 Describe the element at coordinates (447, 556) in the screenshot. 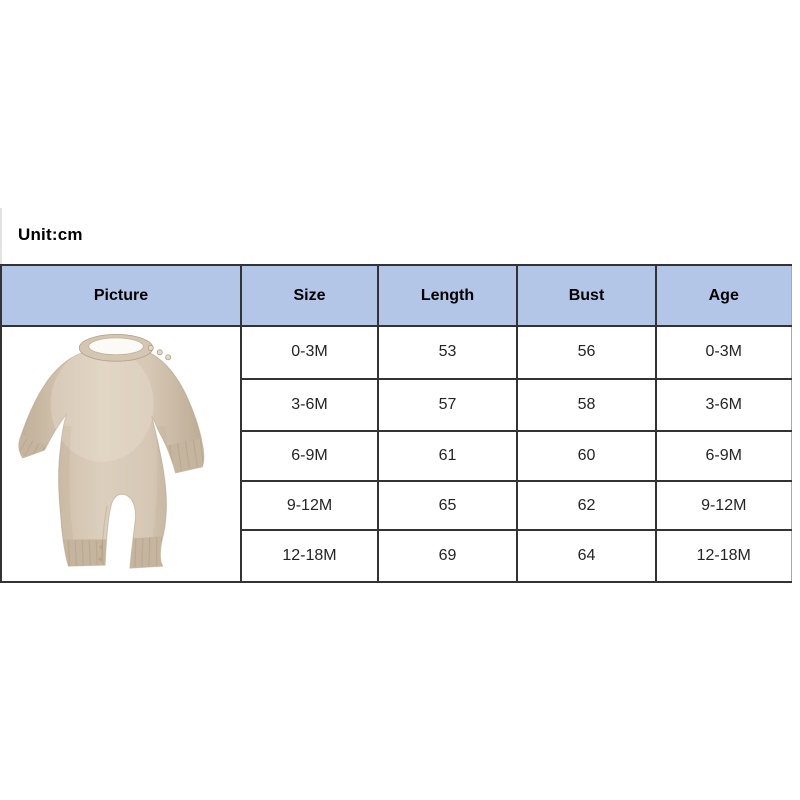

I see `length-cell: 69` at that location.